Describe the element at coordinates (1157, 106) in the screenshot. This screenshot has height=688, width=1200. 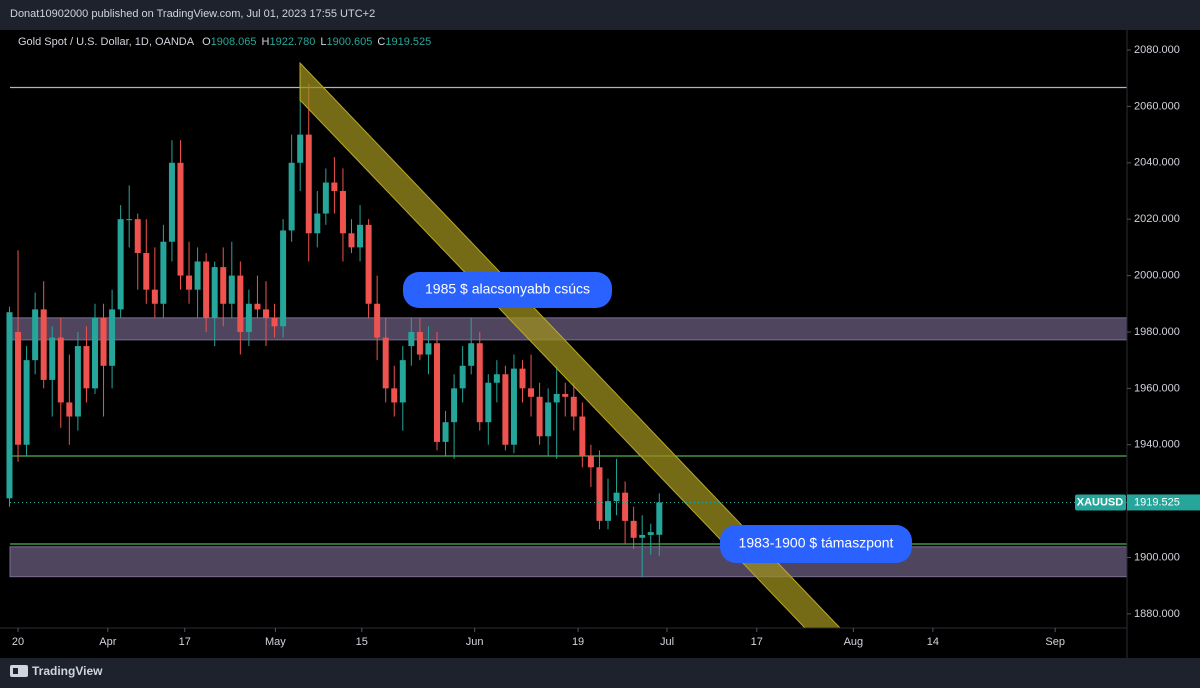
I see `y-tick-label: 2060.000` at that location.